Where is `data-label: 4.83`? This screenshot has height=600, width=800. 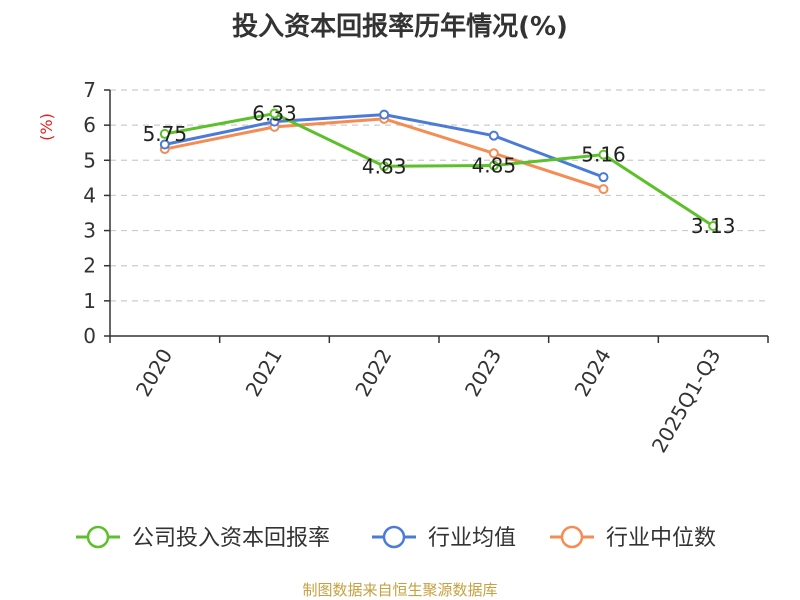 data-label: 4.83 is located at coordinates (384, 166).